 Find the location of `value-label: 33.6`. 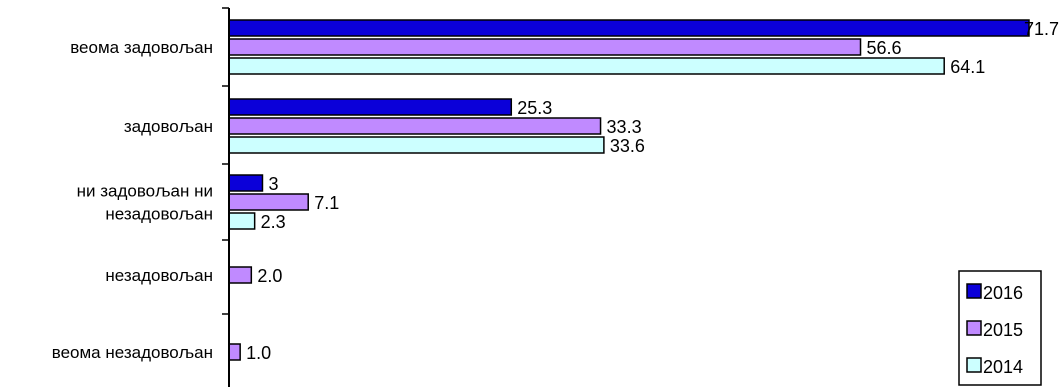

value-label: 33.6 is located at coordinates (627, 146).